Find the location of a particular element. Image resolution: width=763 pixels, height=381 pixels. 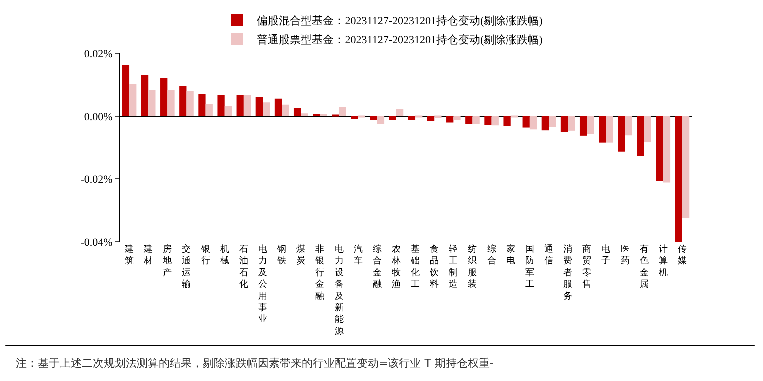

x-tick-label: 钢铁 is located at coordinates (281, 255).